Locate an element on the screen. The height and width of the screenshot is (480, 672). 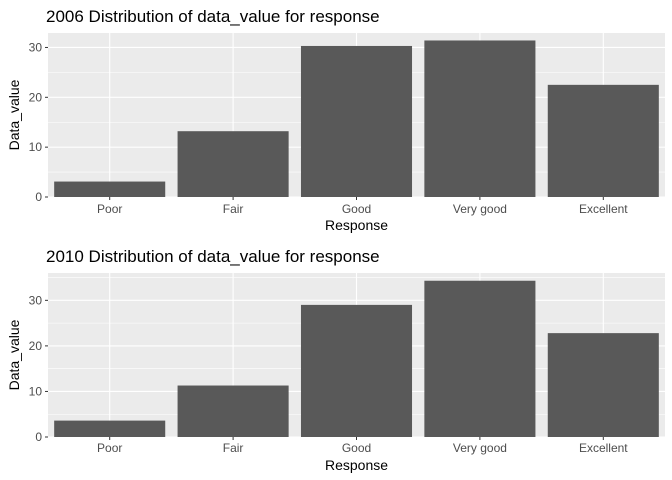
chart1-x-tick-label: Excellent is located at coordinates (603, 209).